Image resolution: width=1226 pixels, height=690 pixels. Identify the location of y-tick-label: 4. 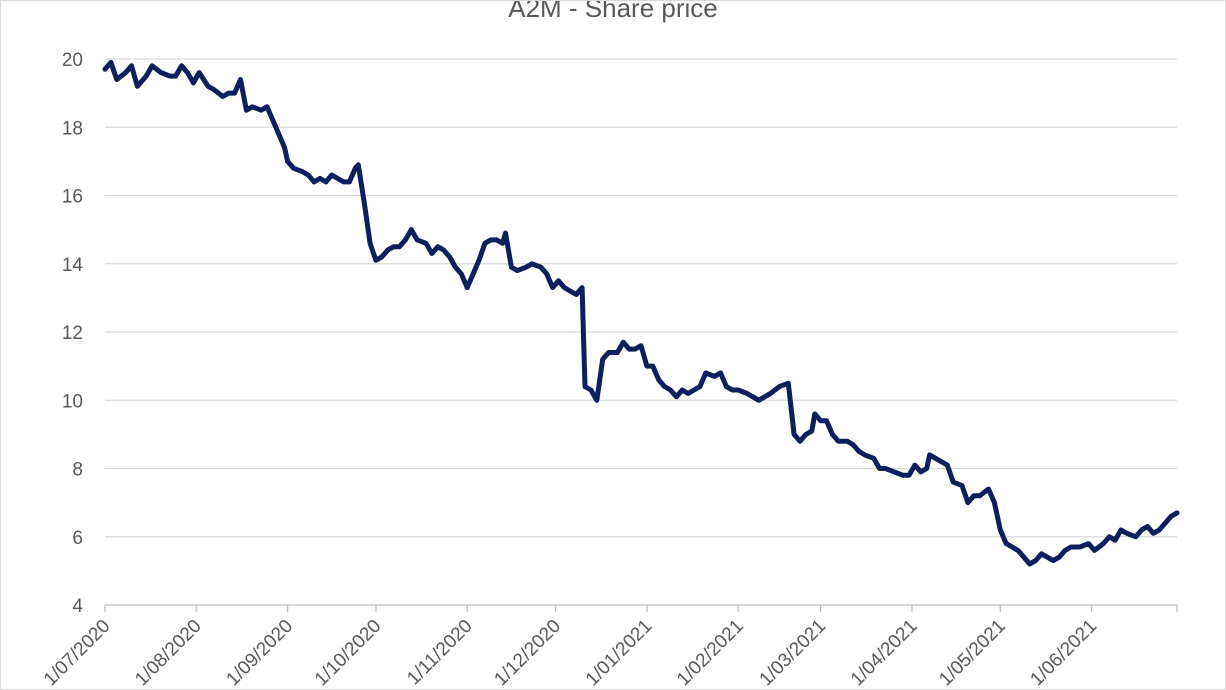
(77, 606).